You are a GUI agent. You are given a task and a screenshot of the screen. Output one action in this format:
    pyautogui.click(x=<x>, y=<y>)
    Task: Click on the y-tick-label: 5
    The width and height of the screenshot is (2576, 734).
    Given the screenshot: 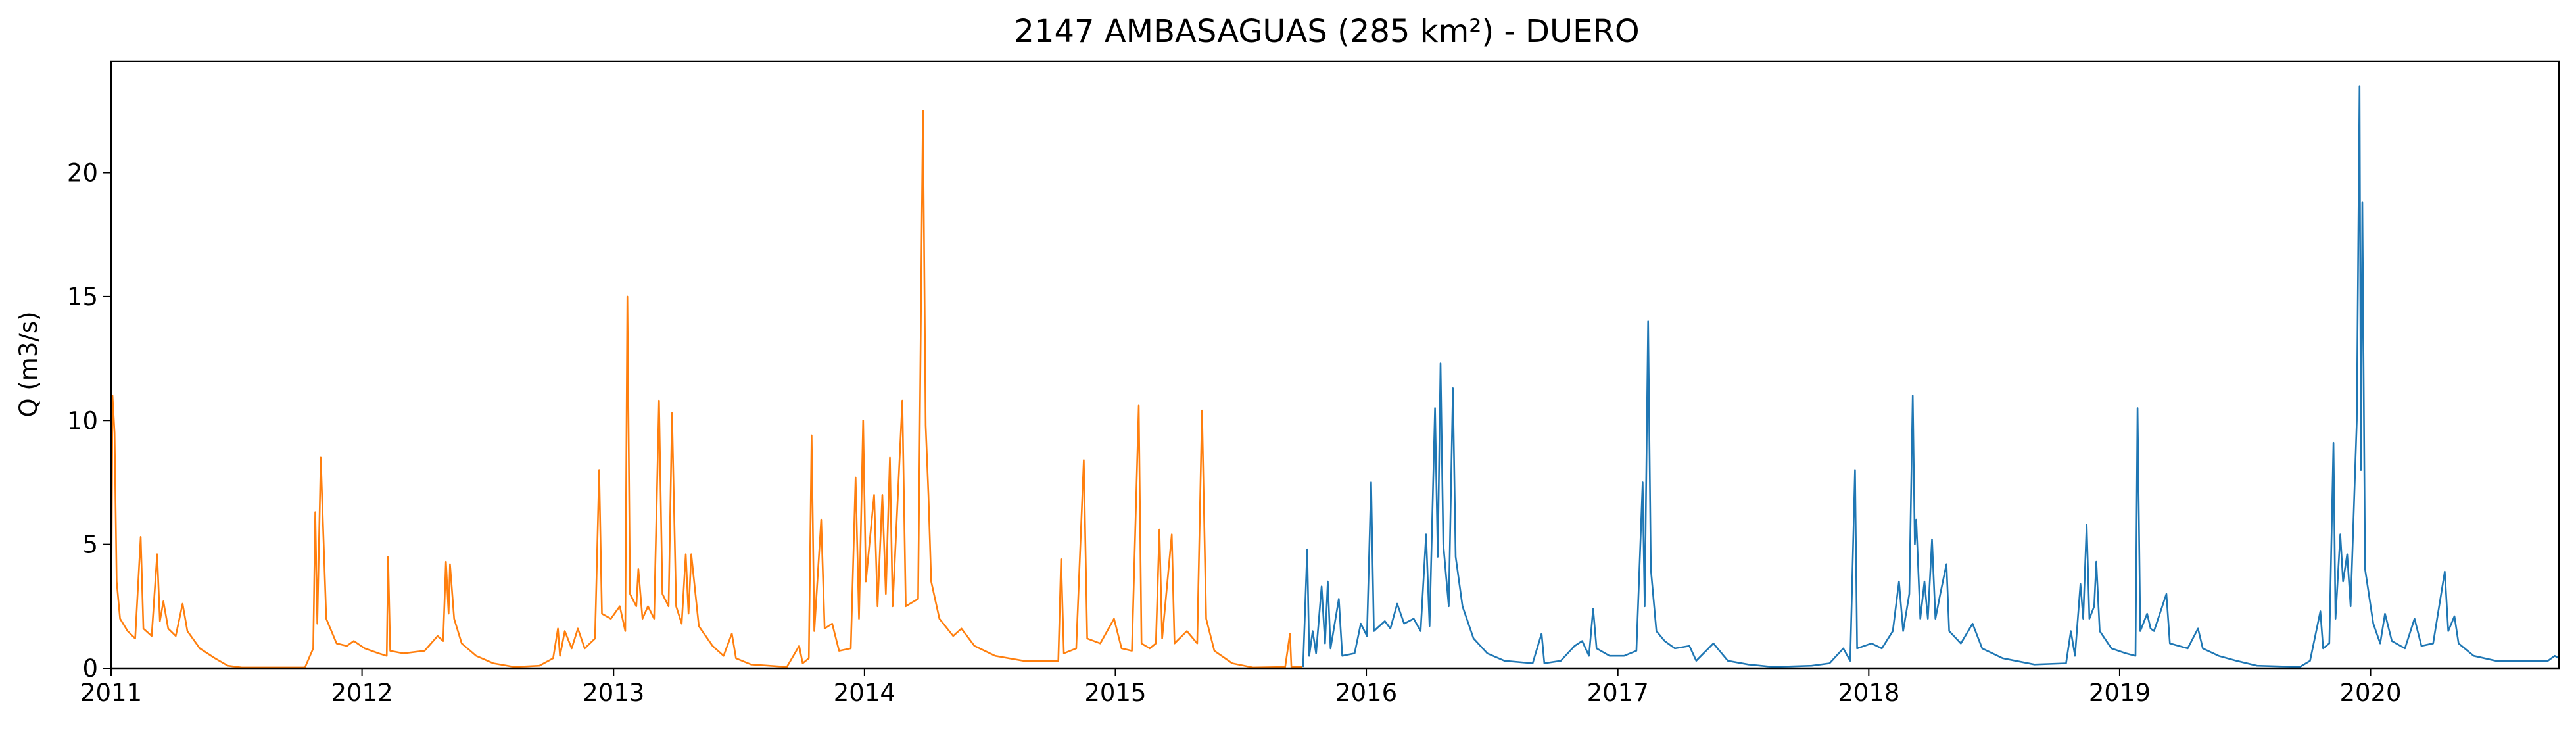 What is the action you would take?
    pyautogui.click(x=90, y=545)
    